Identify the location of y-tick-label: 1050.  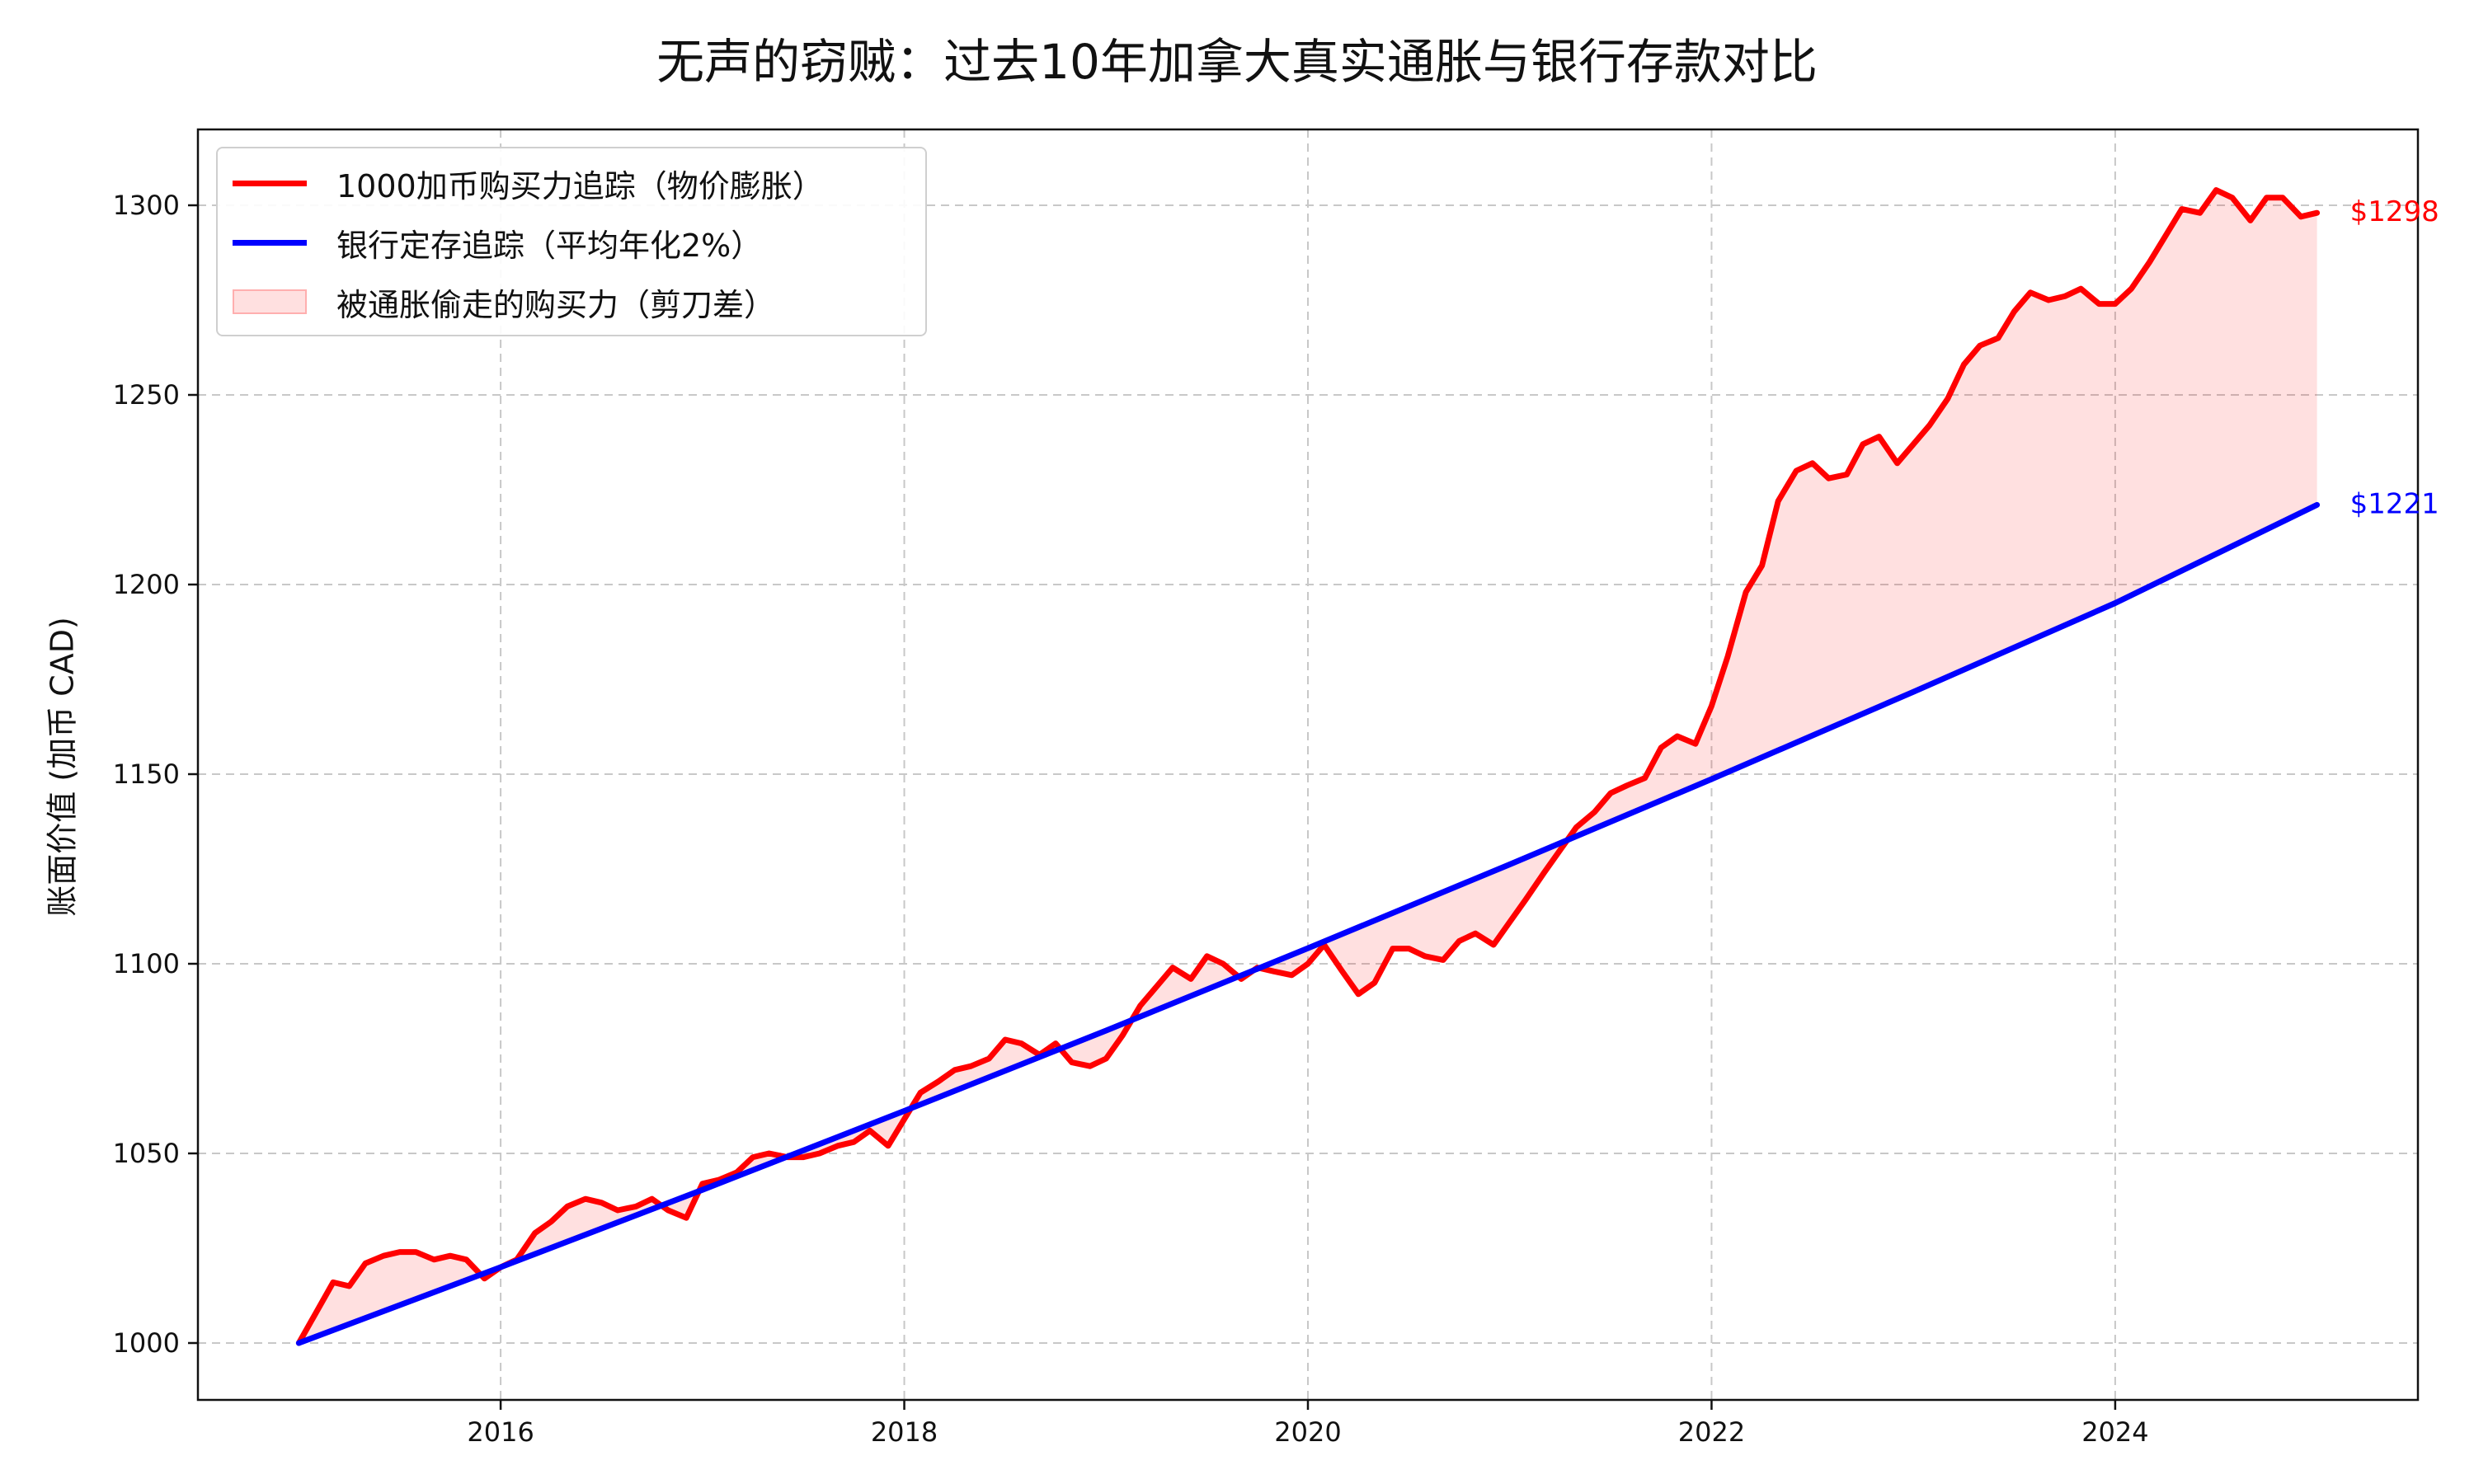
(146, 1153).